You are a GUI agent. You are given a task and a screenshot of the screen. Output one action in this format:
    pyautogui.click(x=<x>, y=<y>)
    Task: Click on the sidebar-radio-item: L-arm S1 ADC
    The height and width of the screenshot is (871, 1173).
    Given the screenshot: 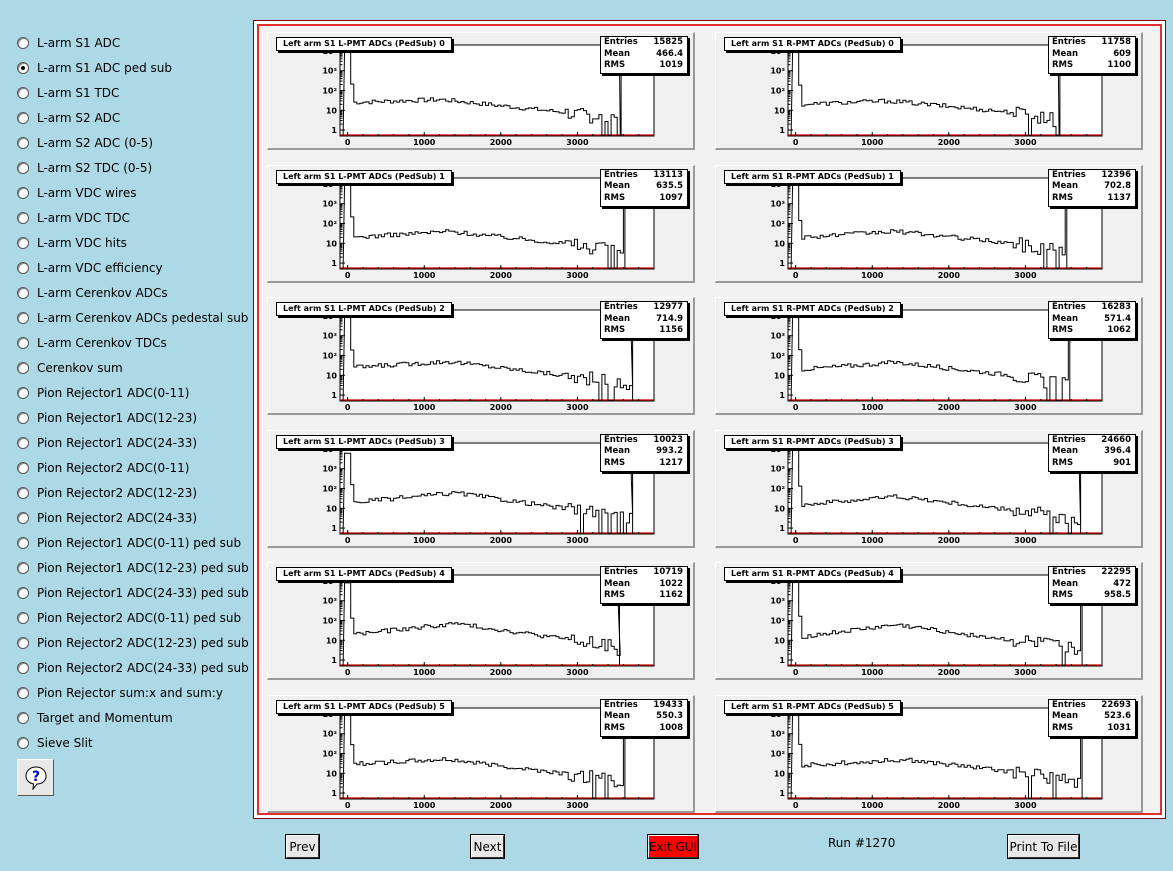 What is the action you would take?
    pyautogui.click(x=68, y=43)
    